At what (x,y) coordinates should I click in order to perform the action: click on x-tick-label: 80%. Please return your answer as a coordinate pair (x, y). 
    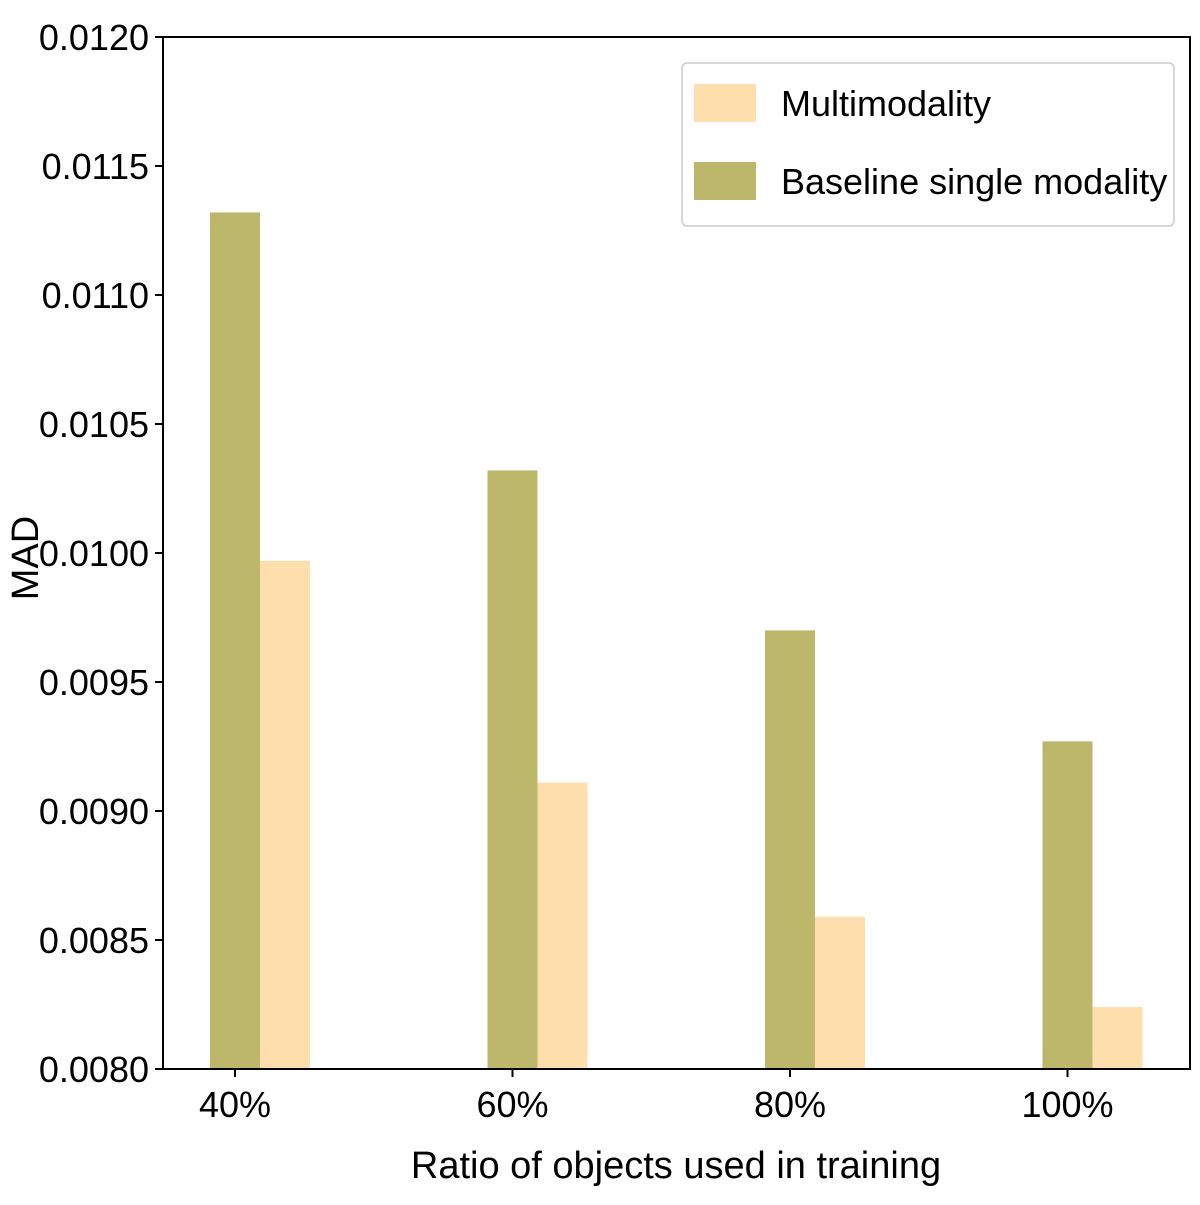
    Looking at the image, I should click on (790, 1104).